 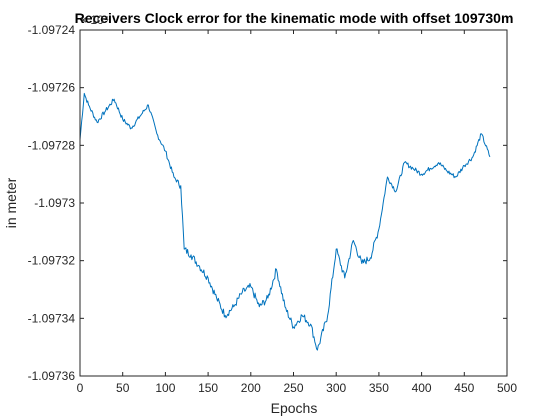 I want to click on y-axis-label: in meter, so click(x=11, y=202).